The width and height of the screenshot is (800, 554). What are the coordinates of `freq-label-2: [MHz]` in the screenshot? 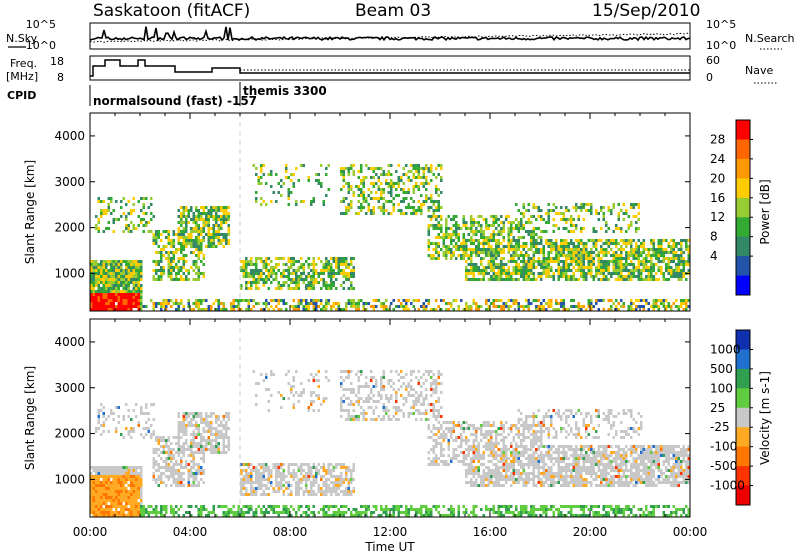 It's located at (22, 76).